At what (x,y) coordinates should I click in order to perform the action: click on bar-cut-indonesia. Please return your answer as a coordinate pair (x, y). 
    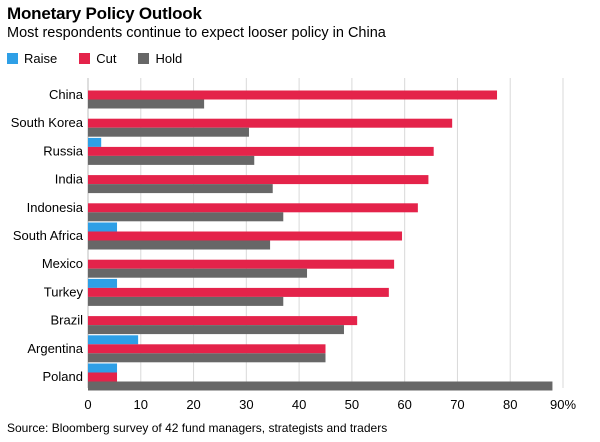
    Looking at the image, I should click on (253, 208).